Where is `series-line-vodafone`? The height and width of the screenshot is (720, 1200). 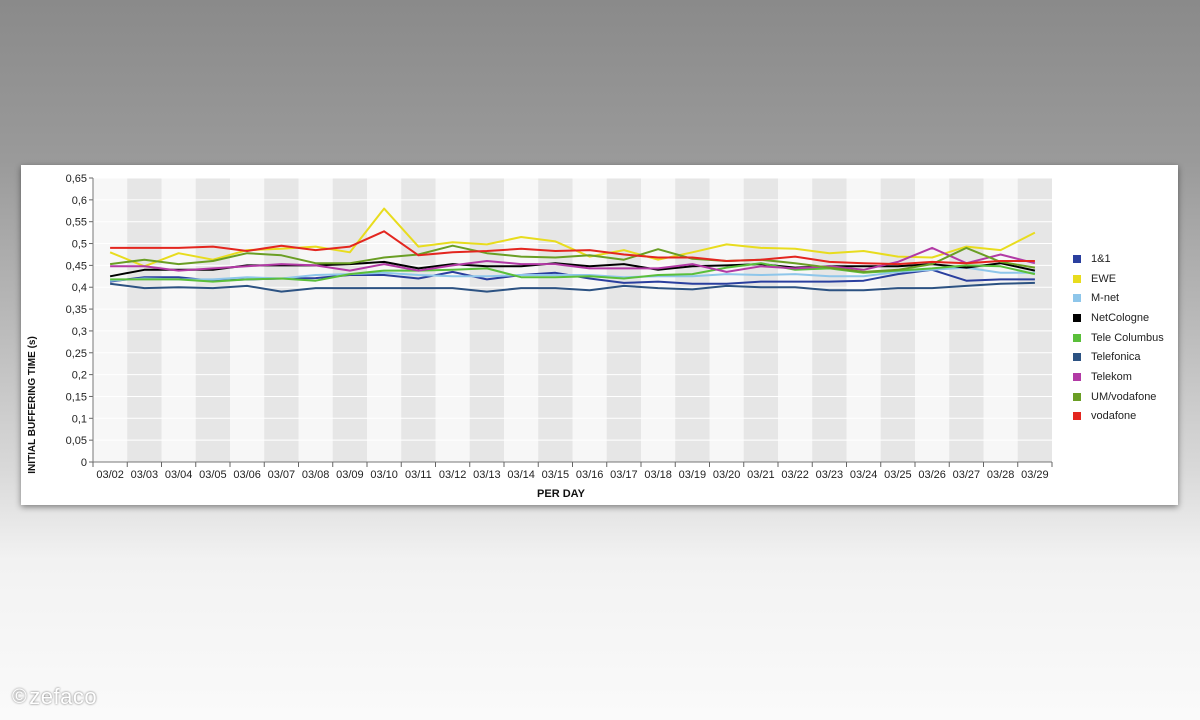 series-line-vodafone is located at coordinates (572, 248).